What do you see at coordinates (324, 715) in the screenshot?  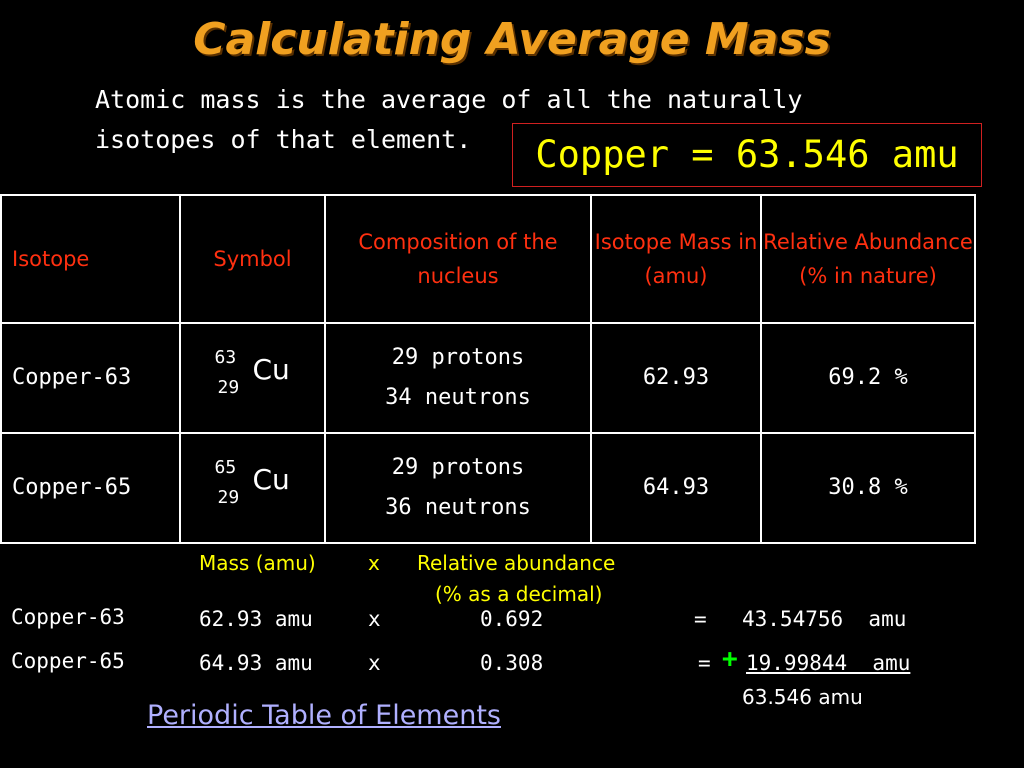 I see `periodic-table-link: Periodic Table of Elements` at bounding box center [324, 715].